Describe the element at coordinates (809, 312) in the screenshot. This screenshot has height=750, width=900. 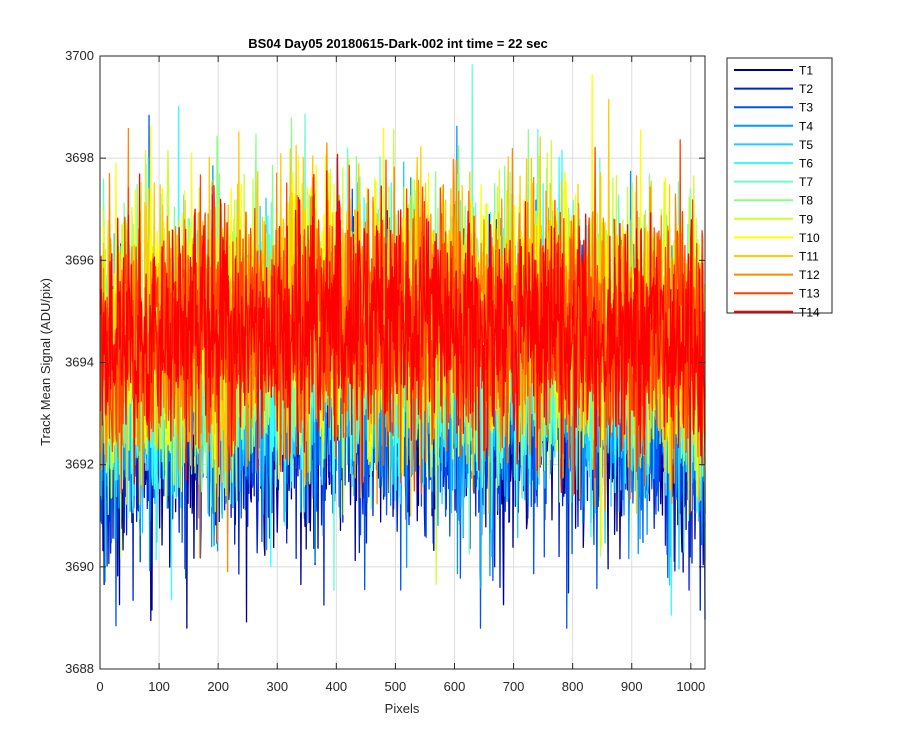
I see `legend-label-t14: T14` at that location.